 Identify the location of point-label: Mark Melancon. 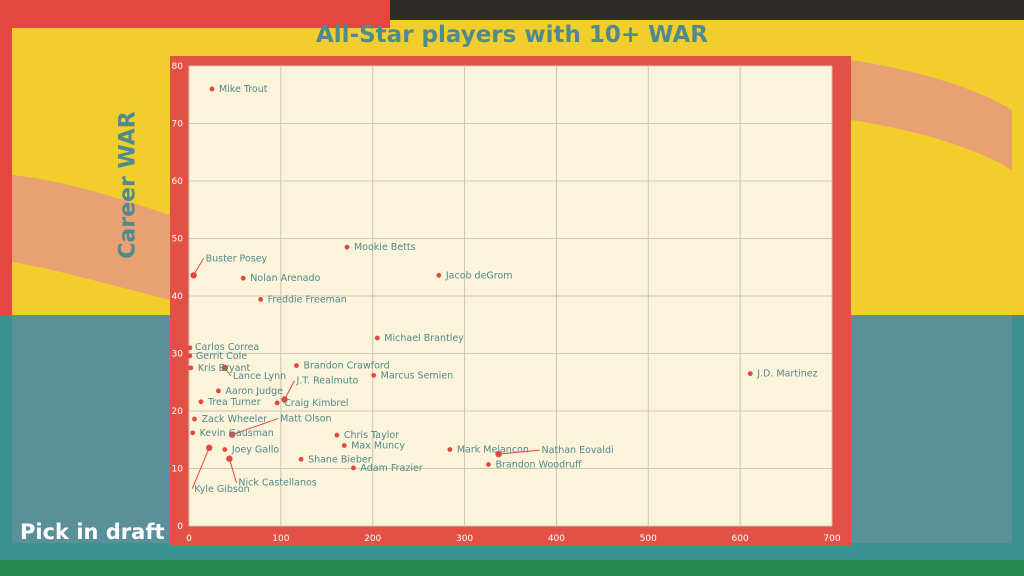
(493, 450).